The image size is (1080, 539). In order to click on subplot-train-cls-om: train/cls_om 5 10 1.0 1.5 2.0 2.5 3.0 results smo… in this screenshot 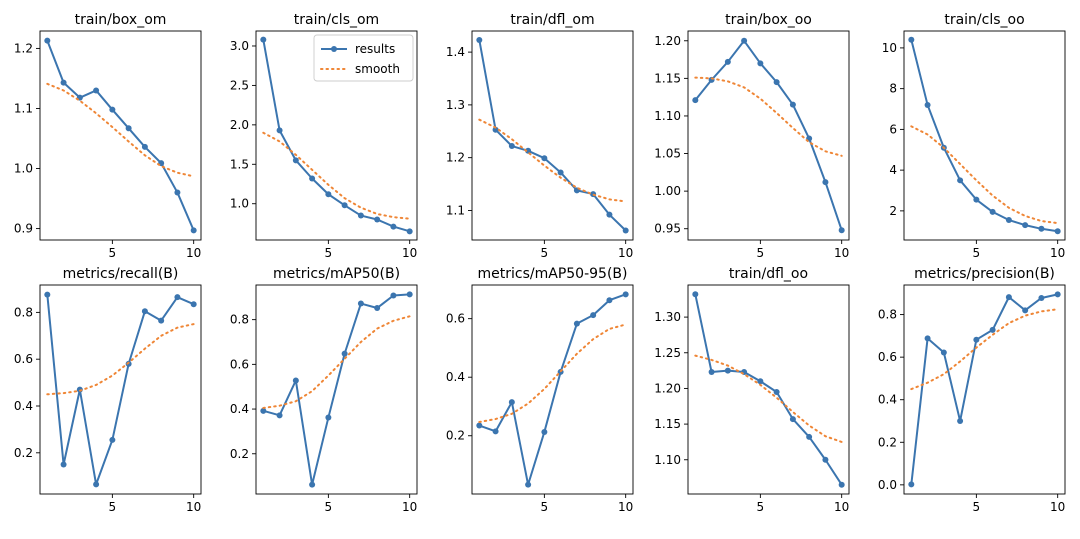, I will do `click(324, 136)`.